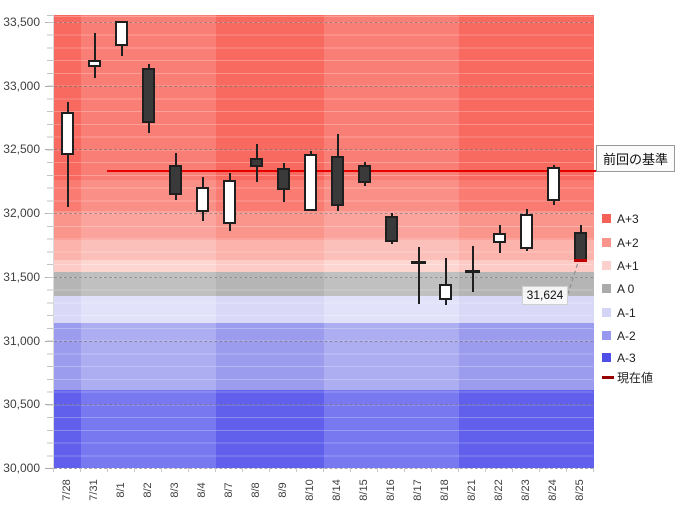  What do you see at coordinates (626, 358) in the screenshot?
I see `legend-label: A-3` at bounding box center [626, 358].